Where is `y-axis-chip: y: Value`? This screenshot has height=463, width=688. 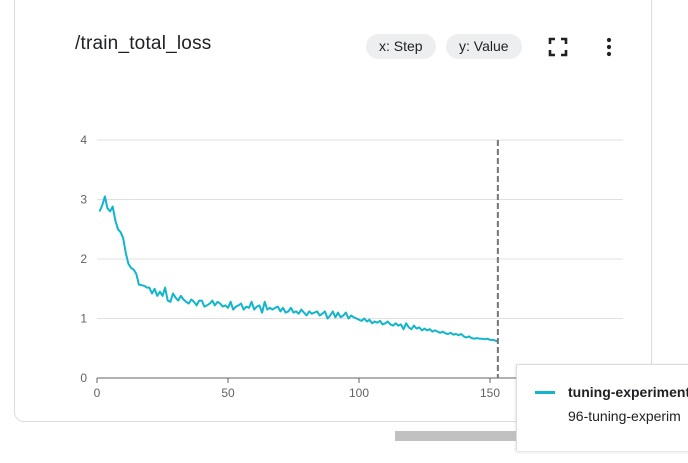 y-axis-chip: y: Value is located at coordinates (484, 46).